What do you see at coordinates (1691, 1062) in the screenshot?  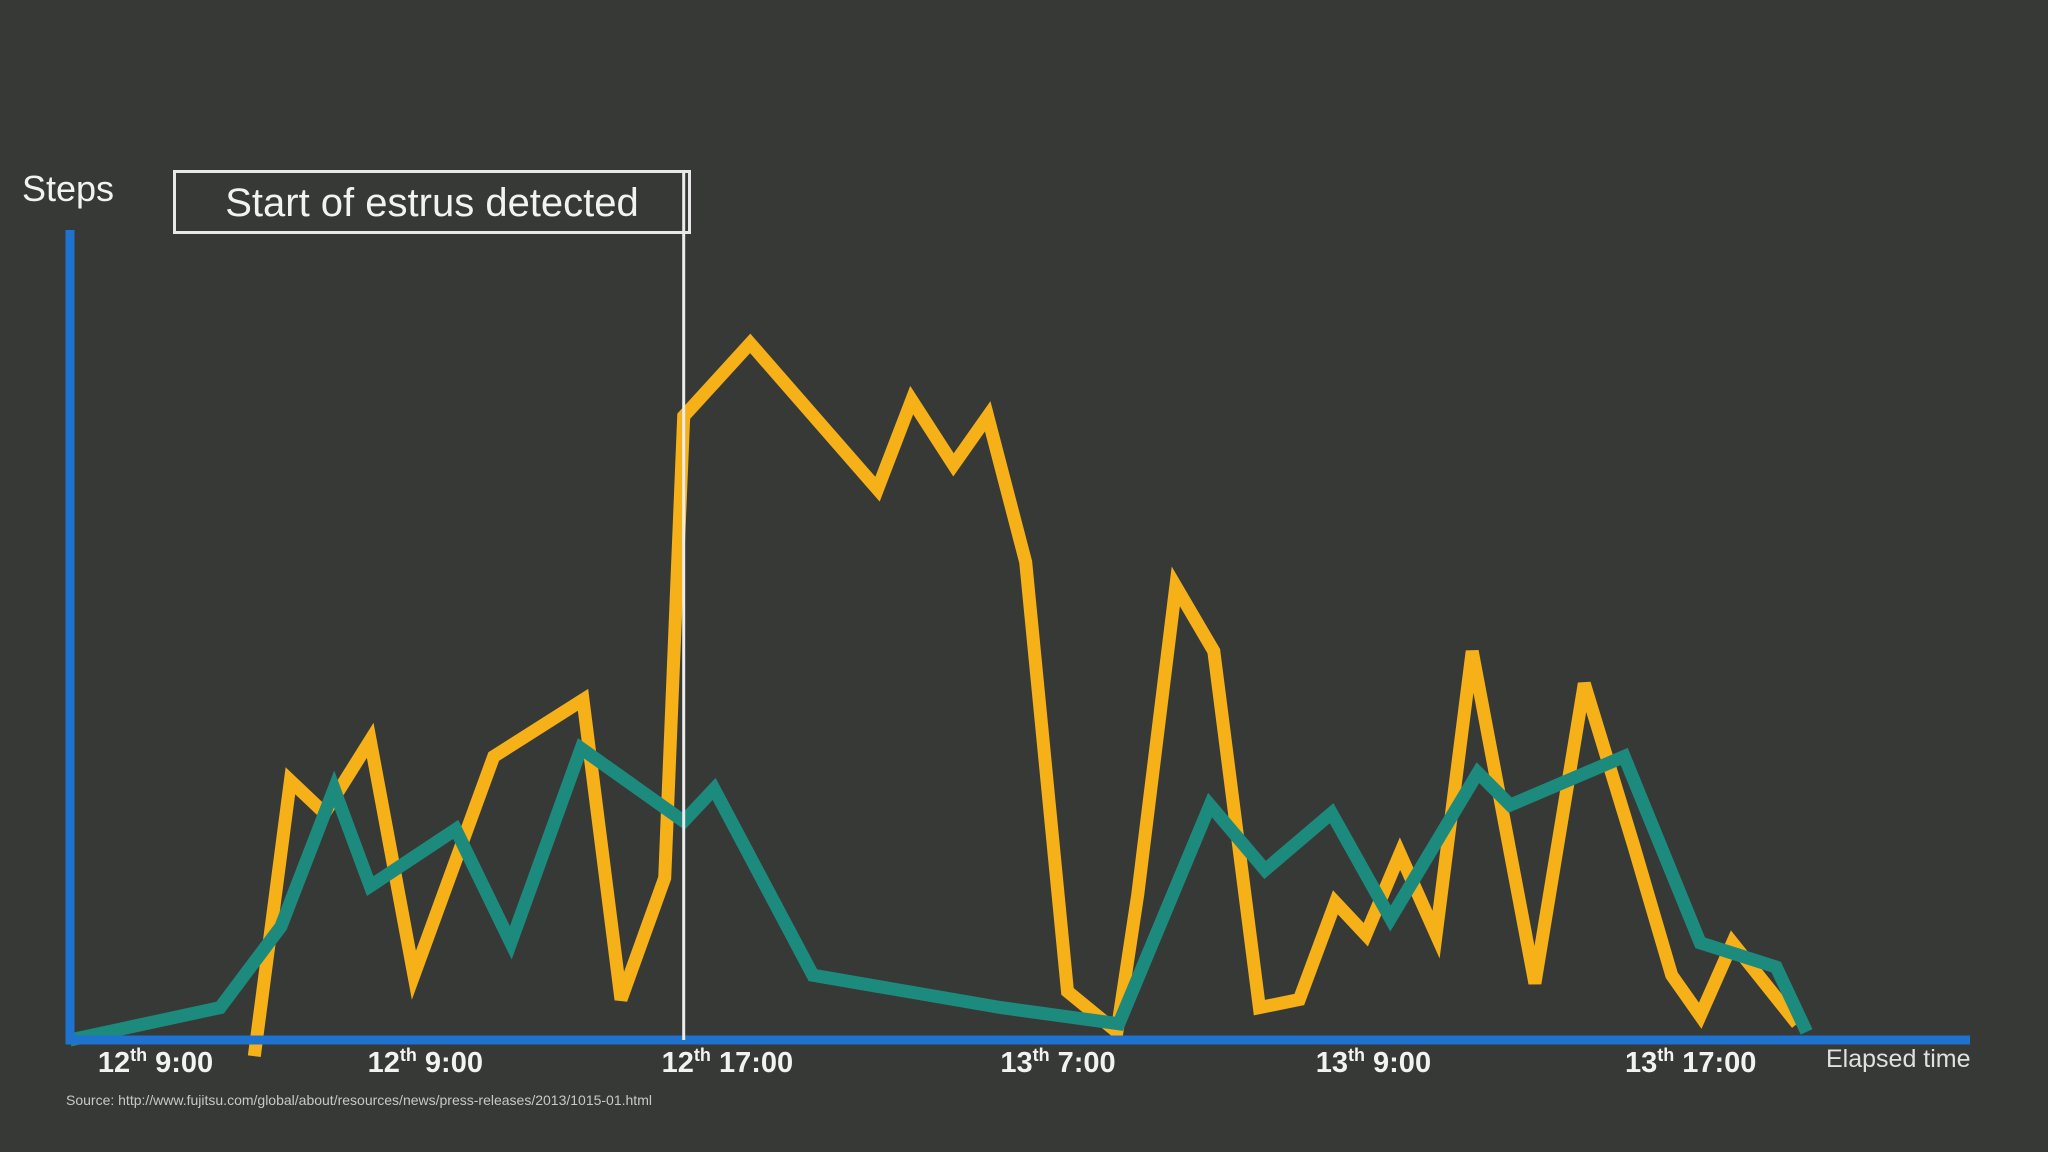 I see `x-tick-label-6: 13th 17:00` at bounding box center [1691, 1062].